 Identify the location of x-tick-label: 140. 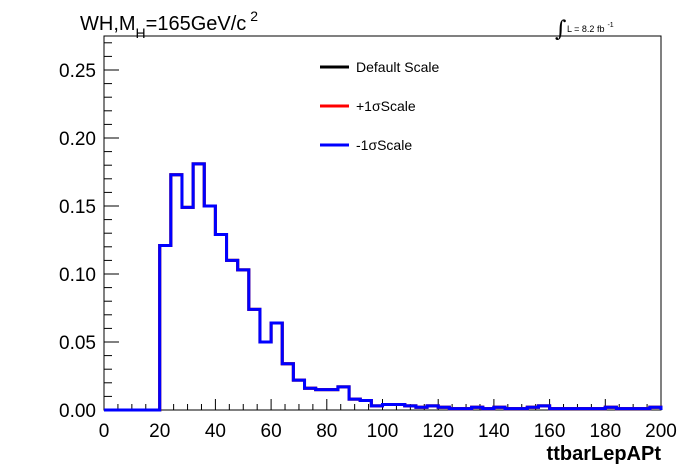
(494, 431).